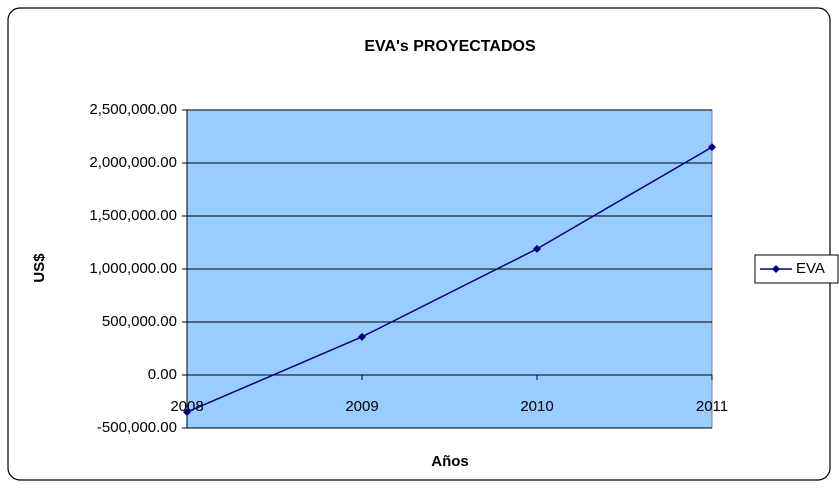 The height and width of the screenshot is (488, 839). I want to click on legend-label: EVA, so click(810, 268).